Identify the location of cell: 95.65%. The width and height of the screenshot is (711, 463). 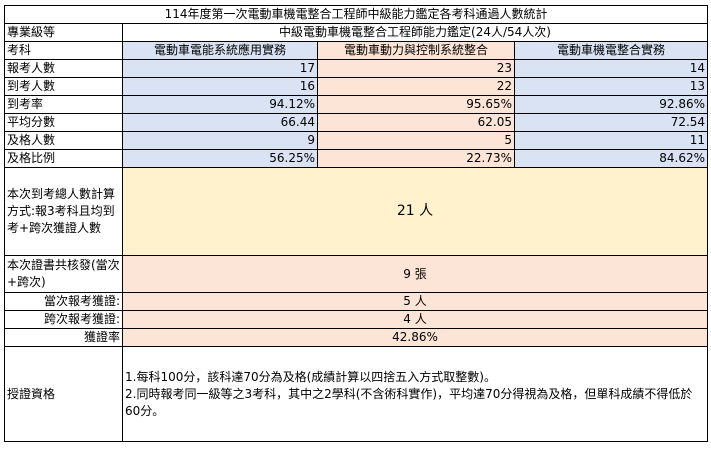
(416, 104).